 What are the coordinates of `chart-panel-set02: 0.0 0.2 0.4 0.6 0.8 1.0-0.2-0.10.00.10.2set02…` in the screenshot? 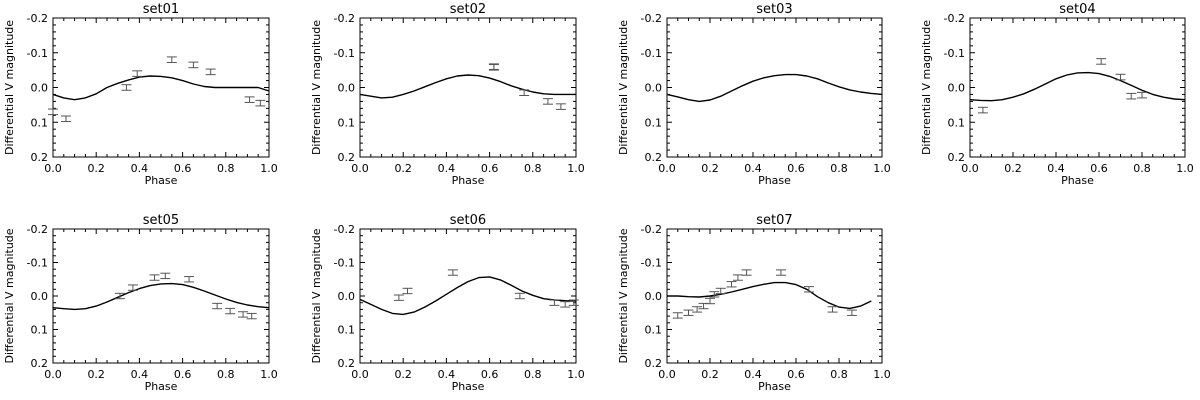 It's located at (447, 94).